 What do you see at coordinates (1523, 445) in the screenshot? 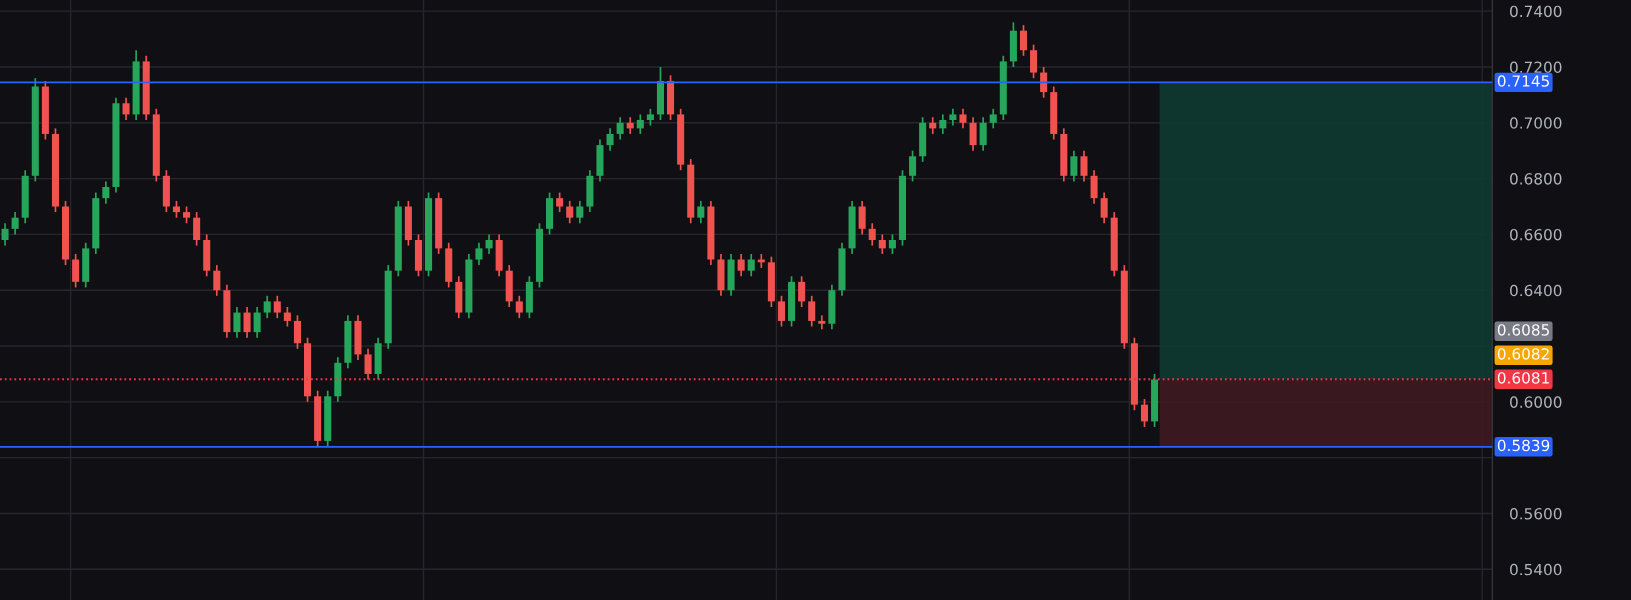
I see `ref-line-label: 0.5839` at bounding box center [1523, 445].